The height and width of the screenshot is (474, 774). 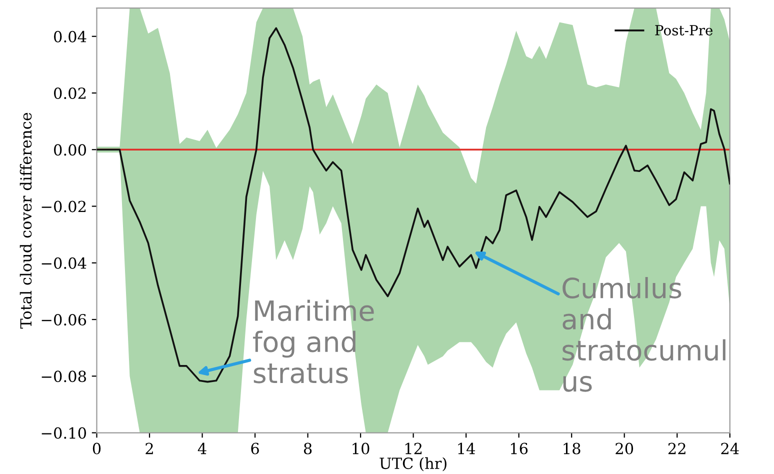 I want to click on y-tick-label: 0.00, so click(x=70, y=150).